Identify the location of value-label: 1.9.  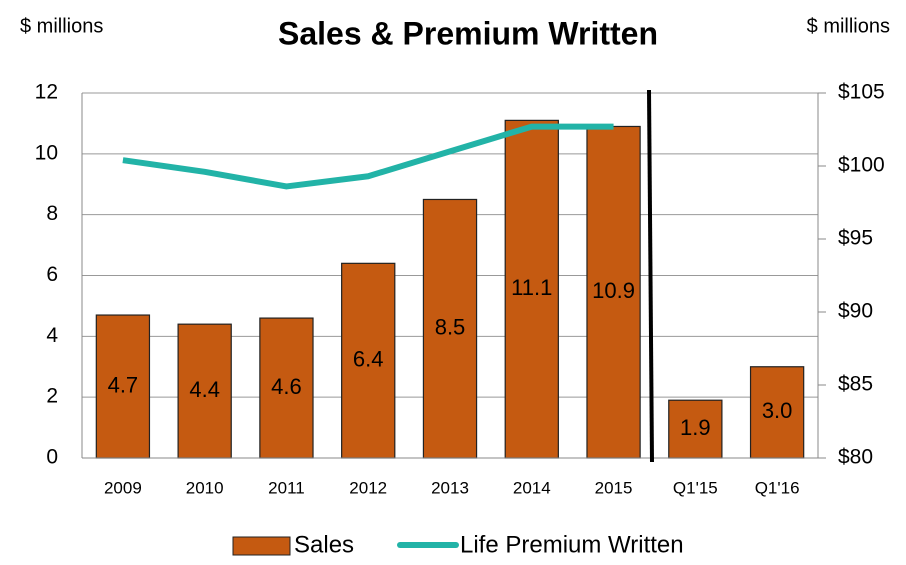
(695, 427).